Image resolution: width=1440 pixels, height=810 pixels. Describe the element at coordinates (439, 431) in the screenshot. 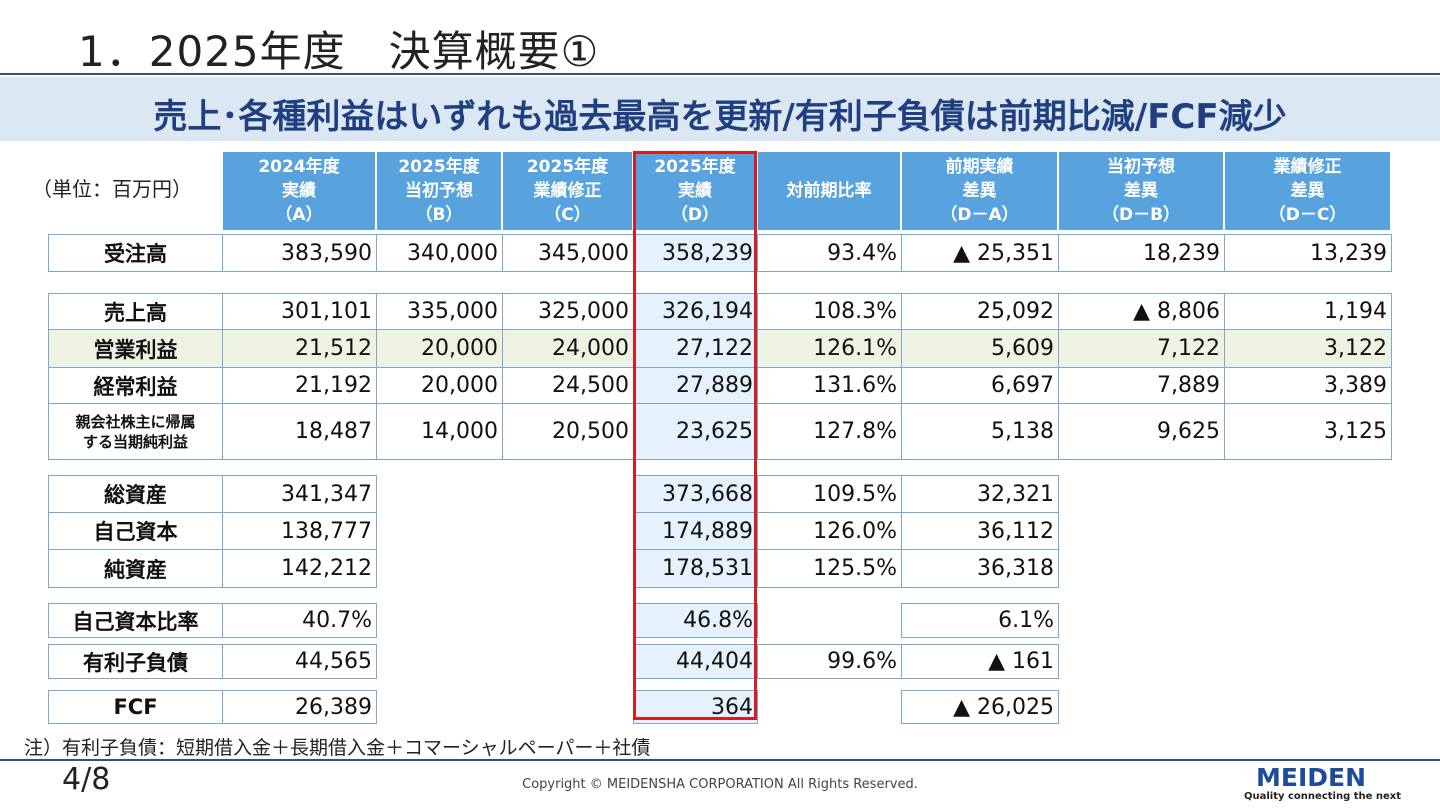

I see `table-cell: 14,000` at that location.